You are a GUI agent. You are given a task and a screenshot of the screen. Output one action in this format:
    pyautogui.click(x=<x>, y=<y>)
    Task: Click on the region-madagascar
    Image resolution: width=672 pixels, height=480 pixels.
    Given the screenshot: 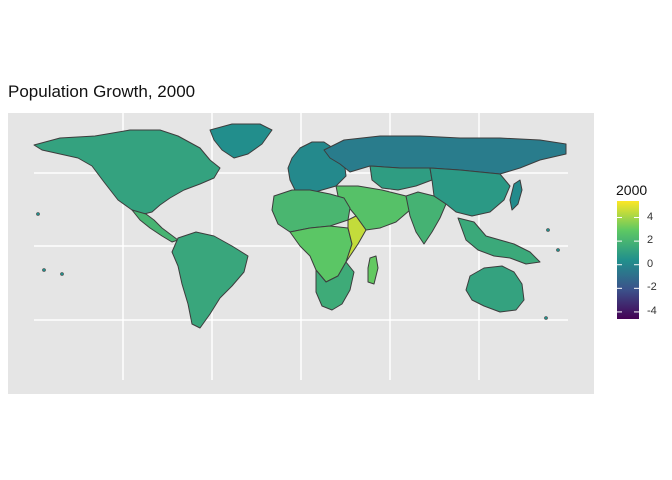 What is the action you would take?
    pyautogui.click(x=373, y=270)
    